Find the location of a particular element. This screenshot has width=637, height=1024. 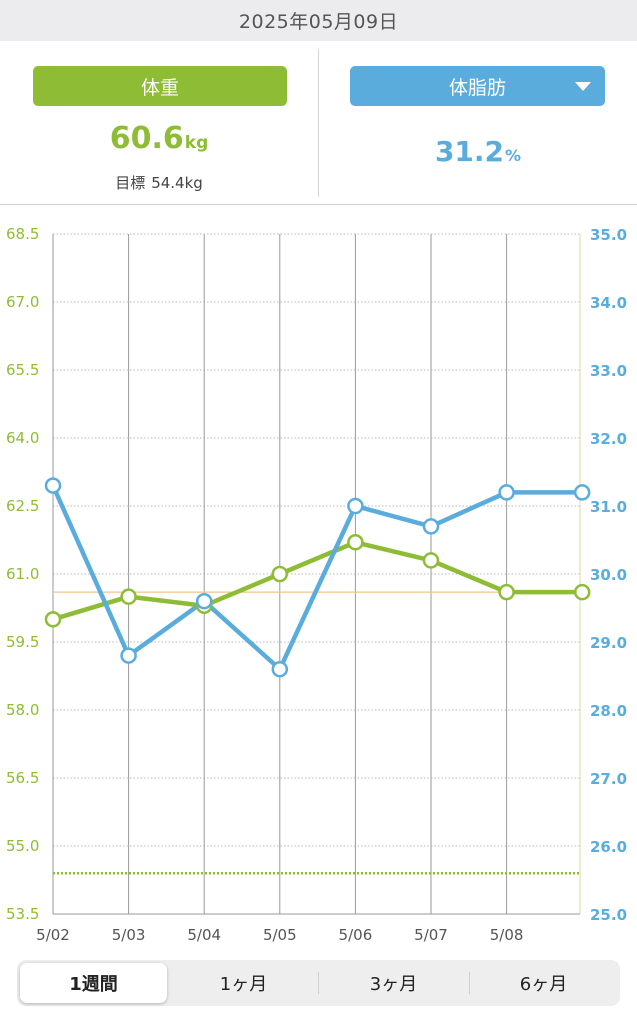

body-fat-dropdown-button: 体脂肪 is located at coordinates (477, 86).